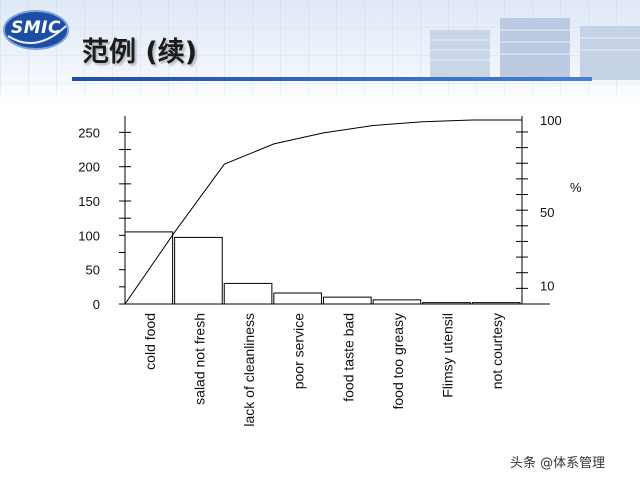 This screenshot has width=640, height=480. I want to click on right-tick-label: 100, so click(551, 120).